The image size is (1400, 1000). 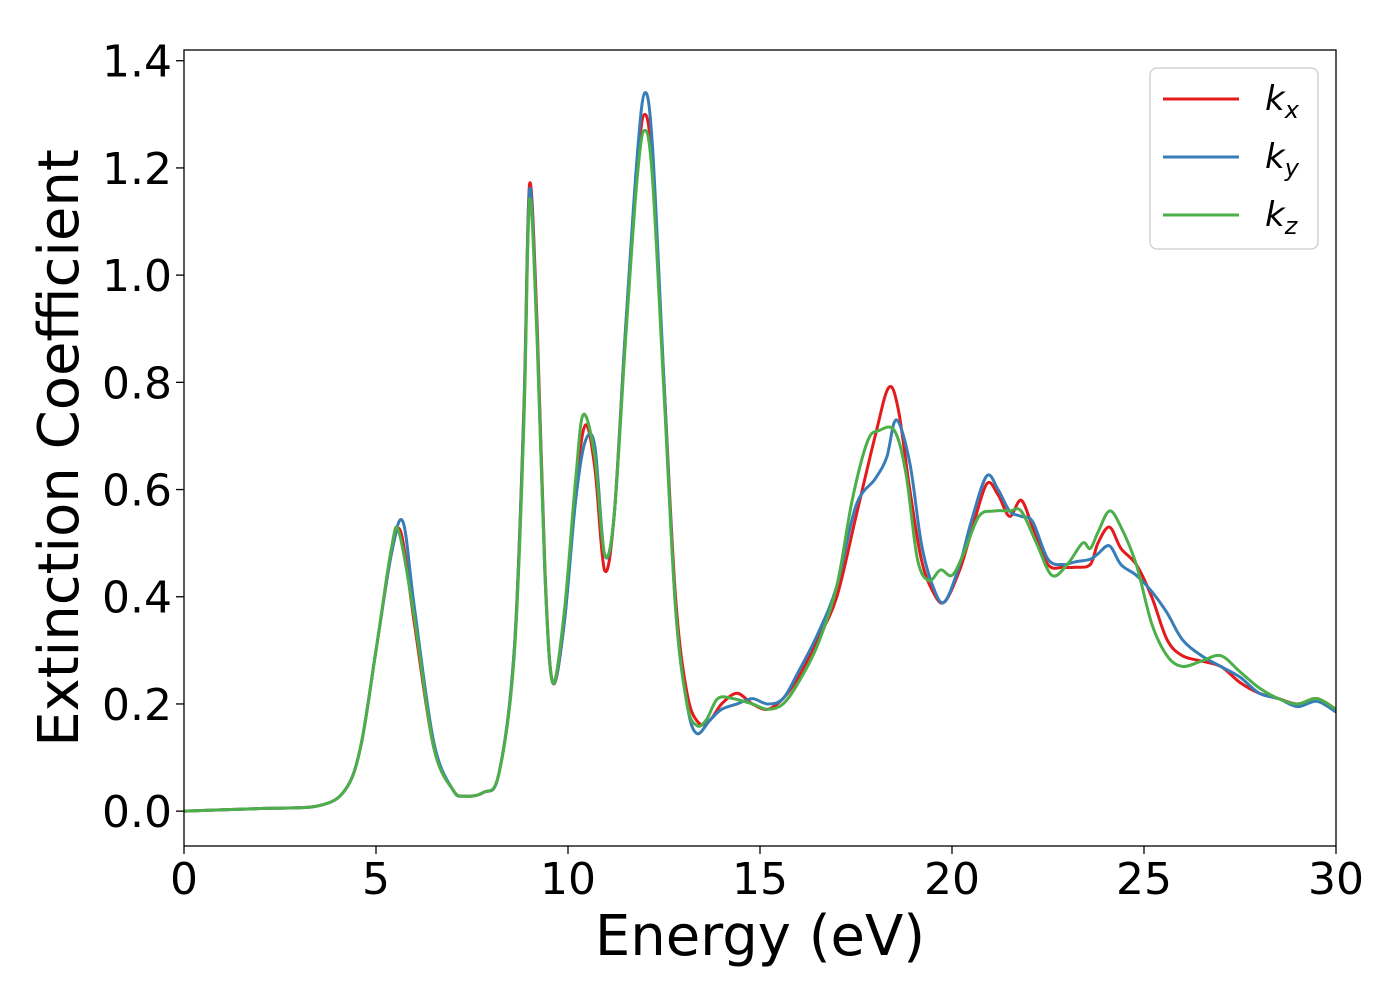 What do you see at coordinates (59, 448) in the screenshot?
I see `y-axis-label: Extinction Coefficient` at bounding box center [59, 448].